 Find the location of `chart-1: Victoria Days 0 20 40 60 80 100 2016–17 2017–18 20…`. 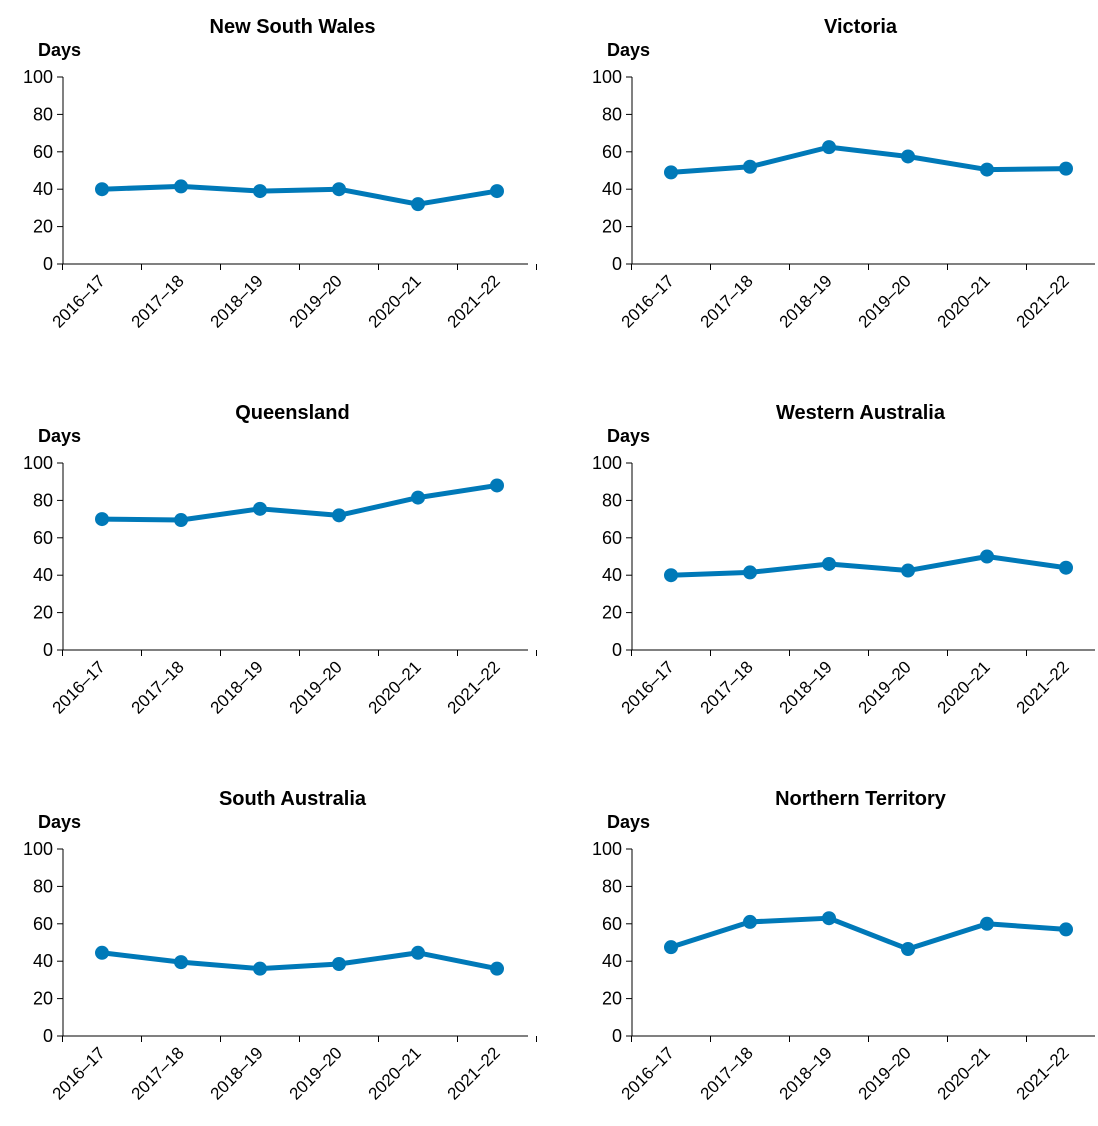

chart-1: Victoria Days 0 20 40 60 80 100 2016–17 2017–18 20… is located at coordinates (843, 174).